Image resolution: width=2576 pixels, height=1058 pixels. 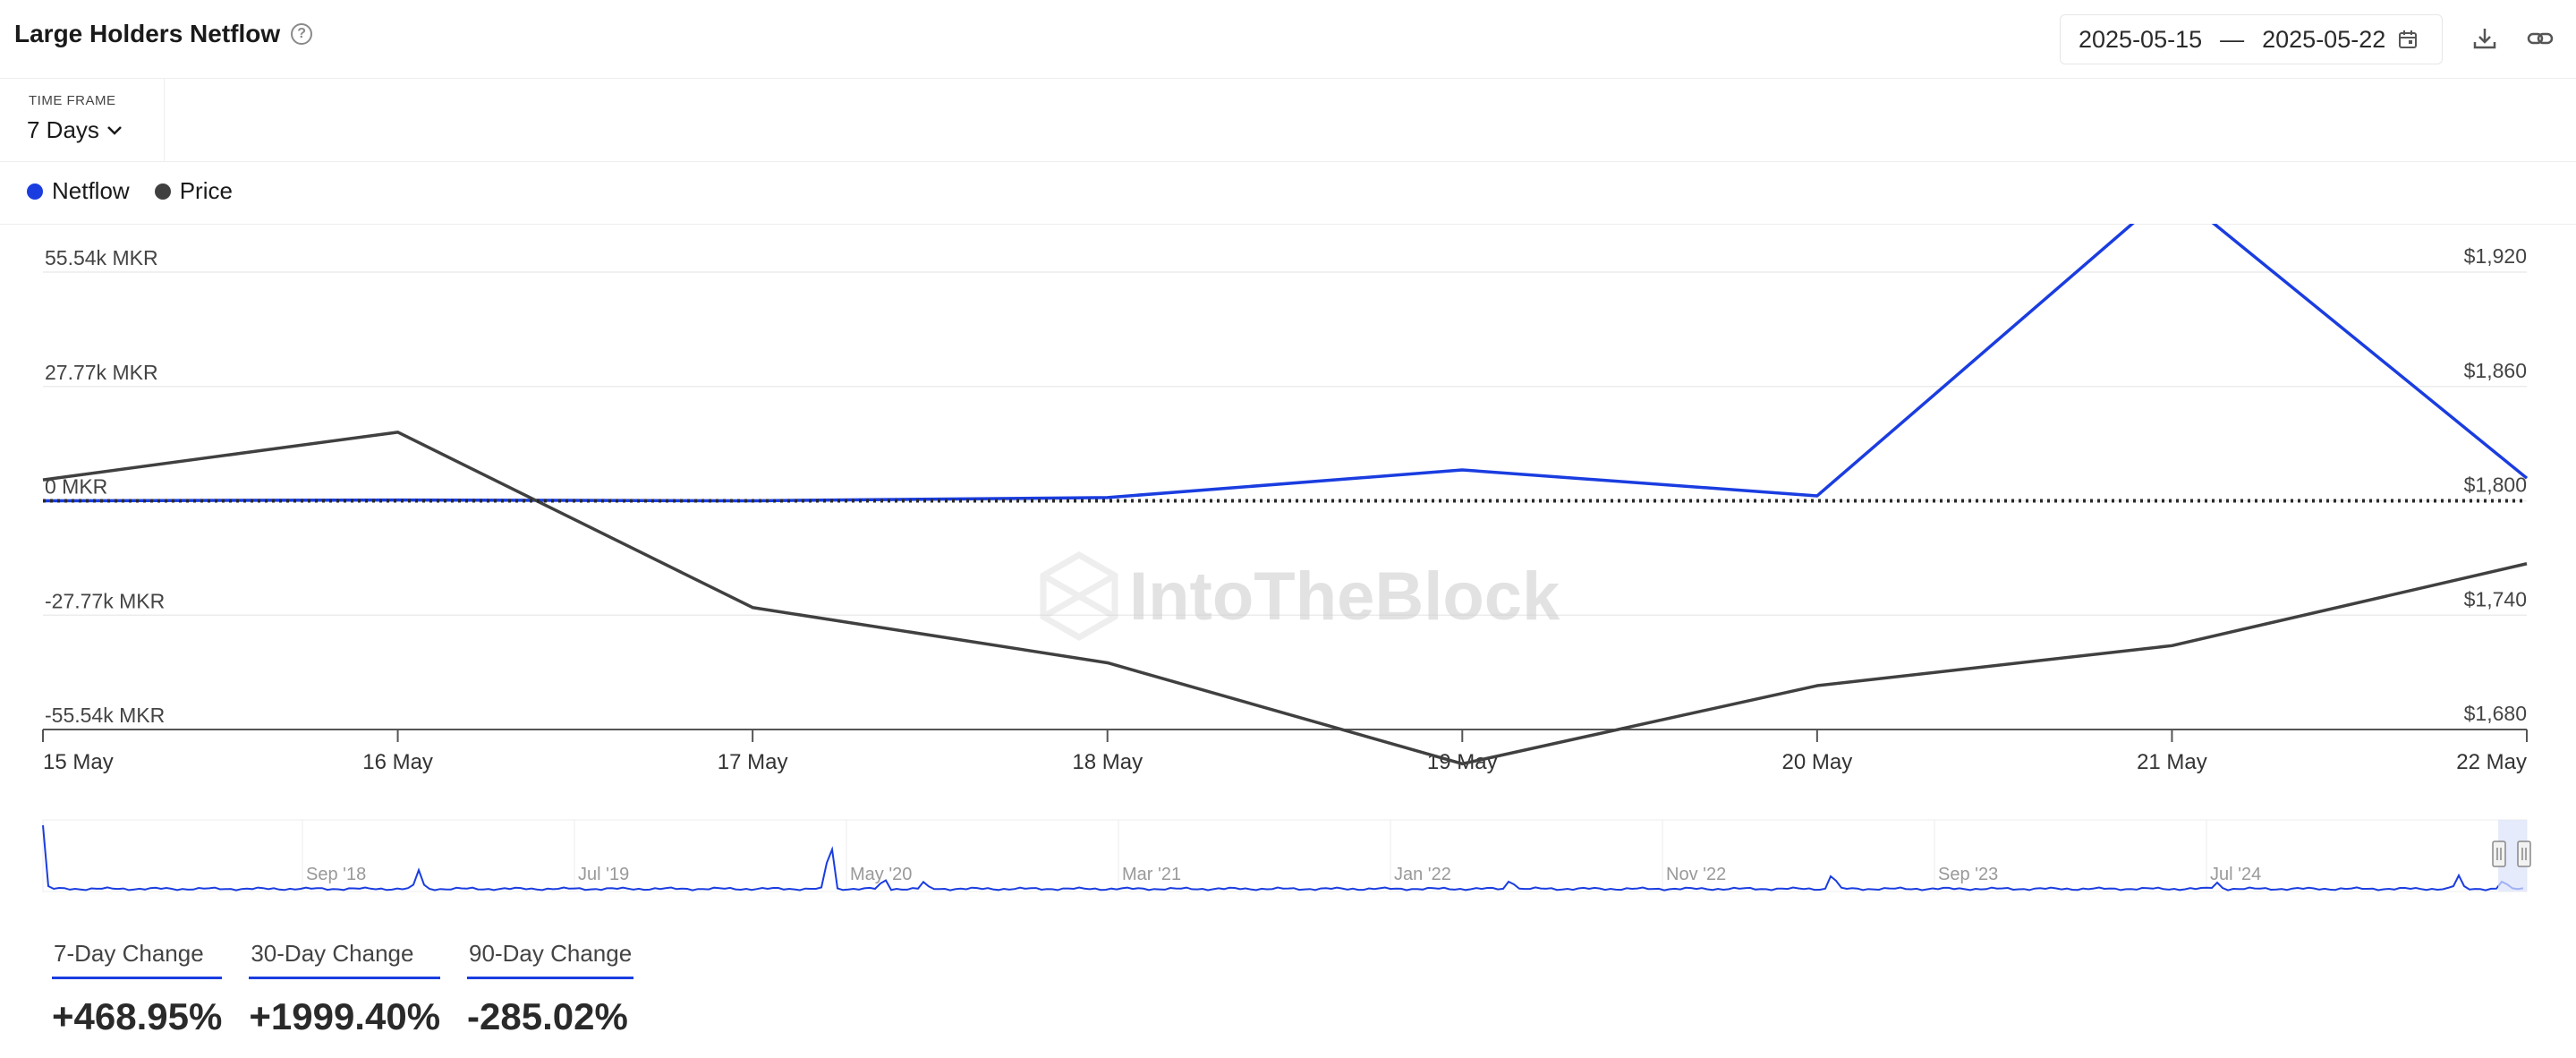 What do you see at coordinates (1344, 597) in the screenshot?
I see `watermark-text: IntoTheBlock` at bounding box center [1344, 597].